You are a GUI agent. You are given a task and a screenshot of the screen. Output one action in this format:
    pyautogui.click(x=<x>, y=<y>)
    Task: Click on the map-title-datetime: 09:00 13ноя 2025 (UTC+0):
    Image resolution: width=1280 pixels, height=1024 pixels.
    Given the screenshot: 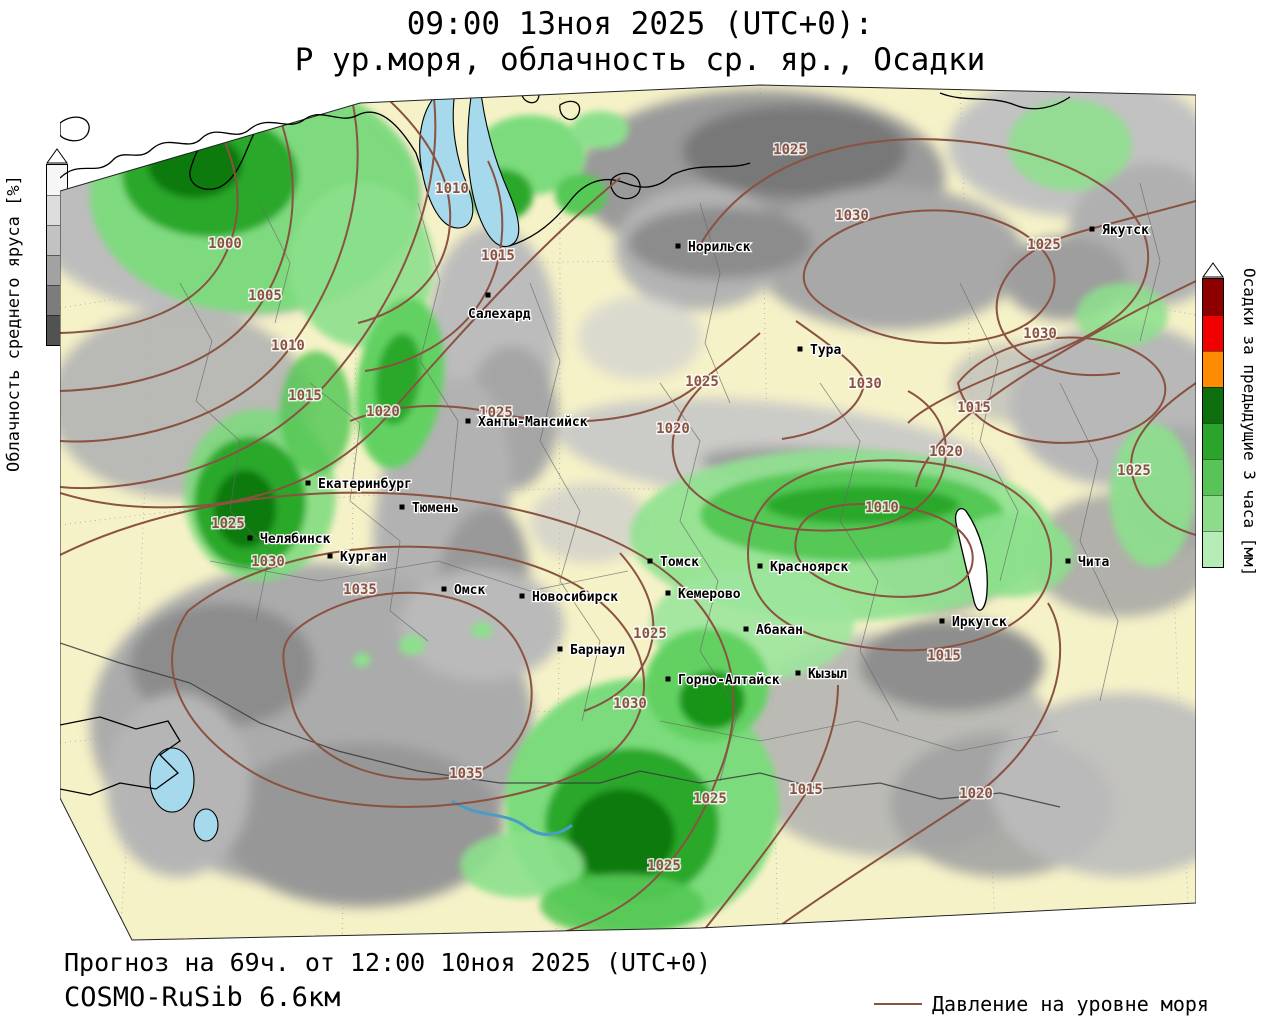 What is the action you would take?
    pyautogui.click(x=640, y=24)
    